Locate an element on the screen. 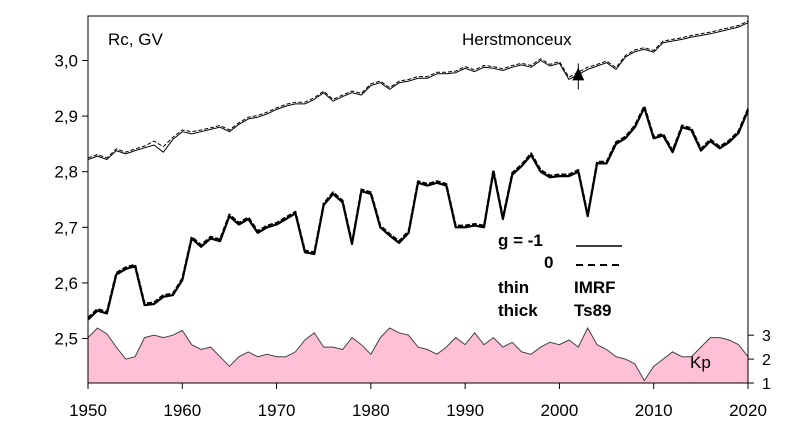 The width and height of the screenshot is (800, 441). kp-area-layer is located at coordinates (418, 354).